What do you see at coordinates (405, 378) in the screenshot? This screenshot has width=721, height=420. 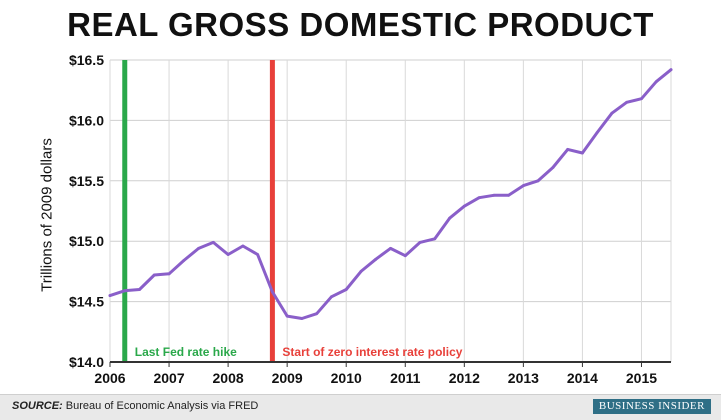 I see `x-tick-label: 2011` at bounding box center [405, 378].